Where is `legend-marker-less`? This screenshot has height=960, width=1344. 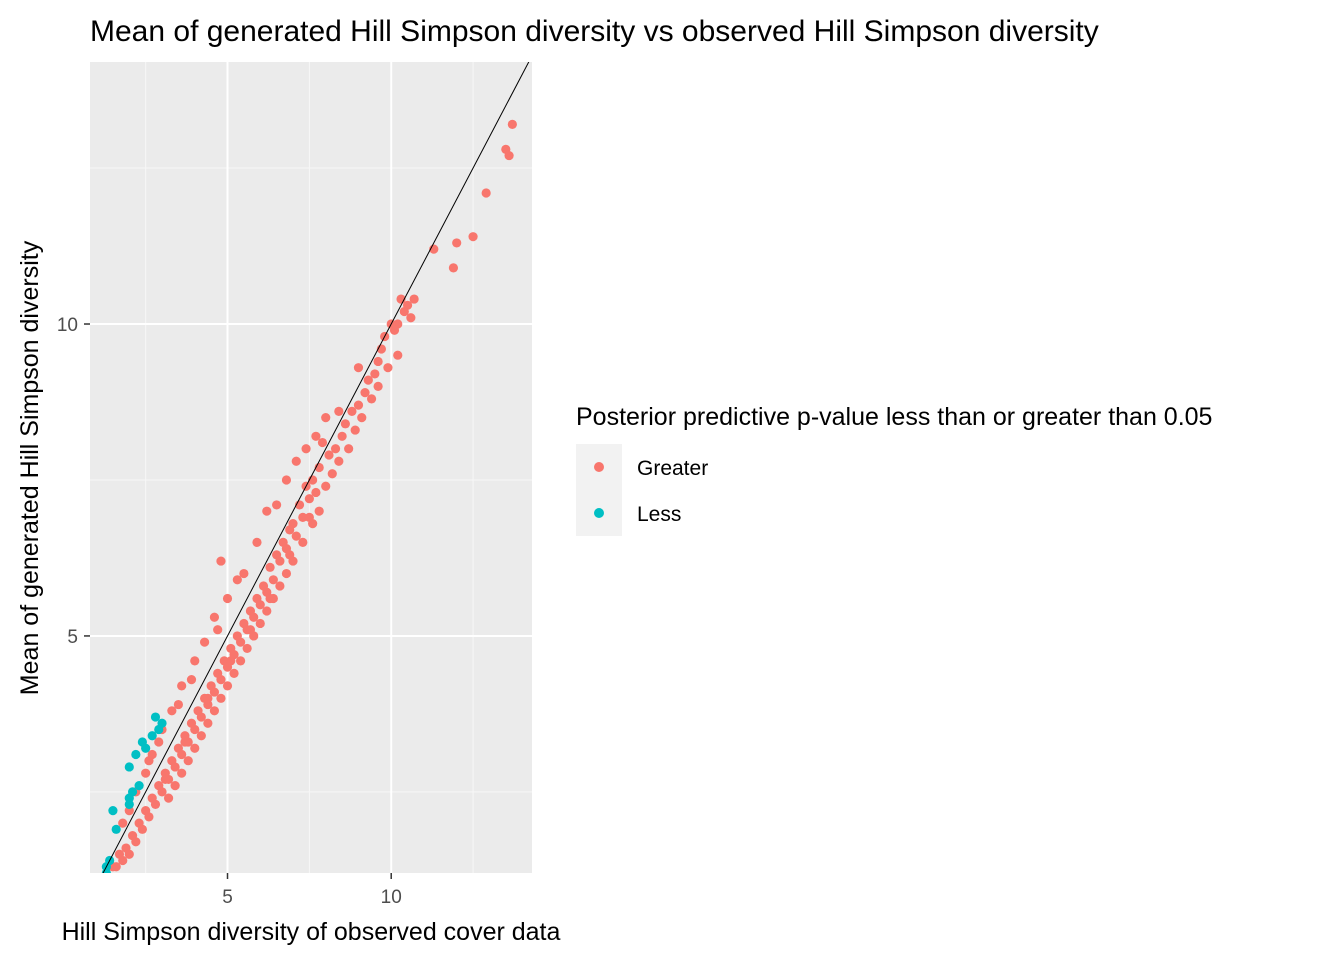
legend-marker-less is located at coordinates (599, 513).